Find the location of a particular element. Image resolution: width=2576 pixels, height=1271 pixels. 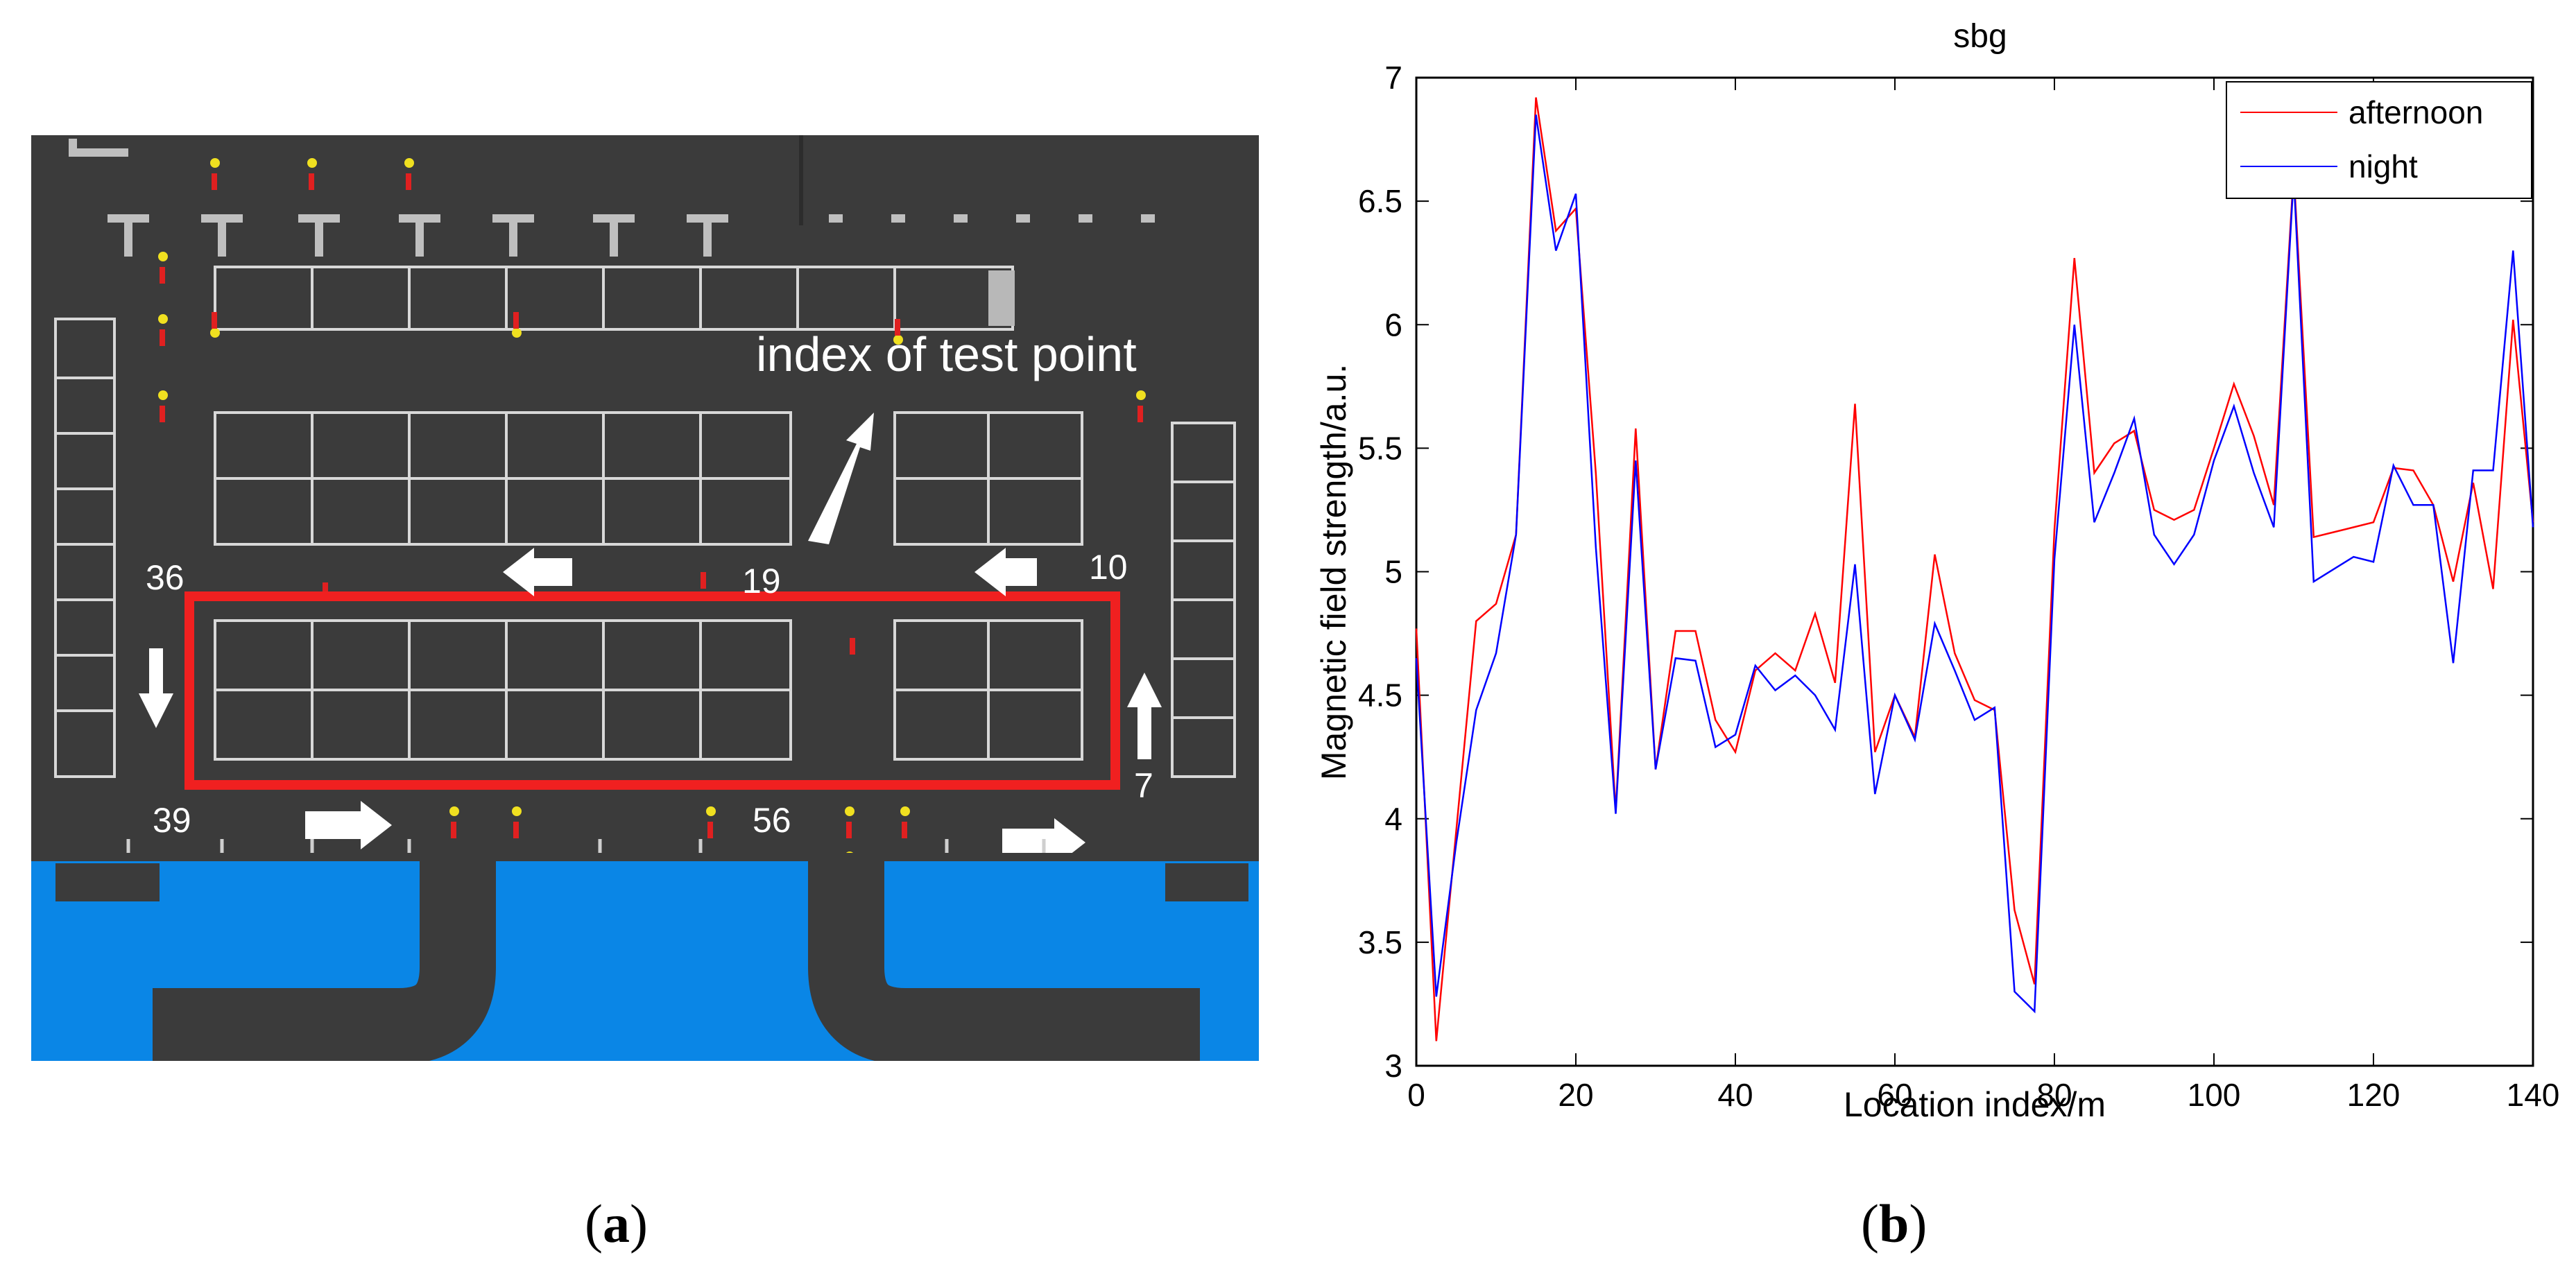

y-tick-label: 7 is located at coordinates (1393, 78).